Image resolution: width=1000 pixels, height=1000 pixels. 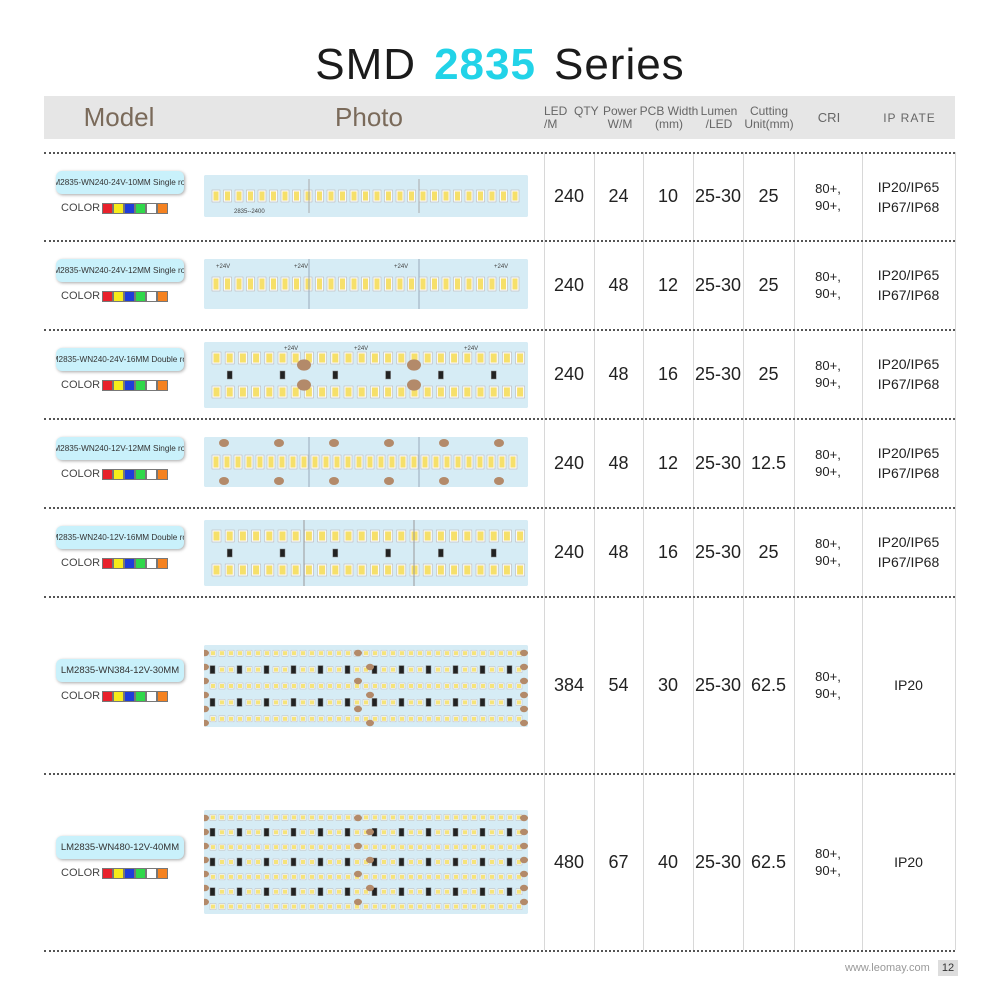 What do you see at coordinates (619, 64) in the screenshot?
I see `title-suffix: Series` at bounding box center [619, 64].